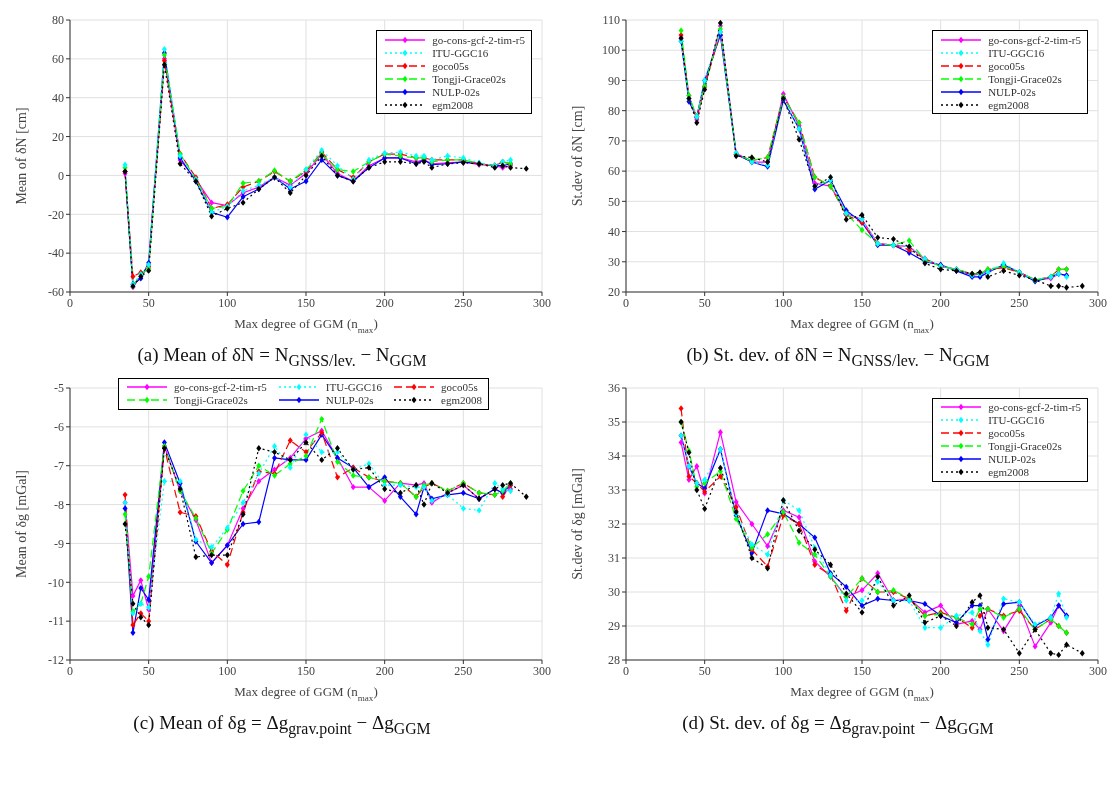 The height and width of the screenshot is (785, 1112). Describe the element at coordinates (614, 626) in the screenshot. I see `y-tick-label: 29` at that location.